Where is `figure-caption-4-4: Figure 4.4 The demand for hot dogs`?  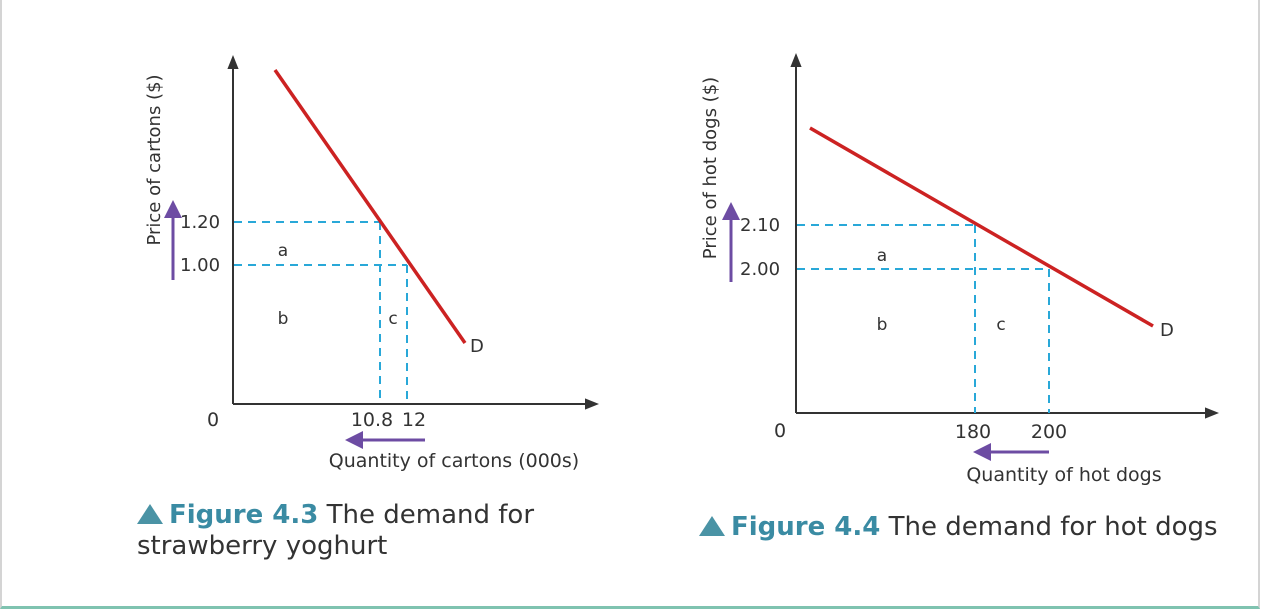 figure-caption-4-4: Figure 4.4 The demand for hot dogs is located at coordinates (969, 527).